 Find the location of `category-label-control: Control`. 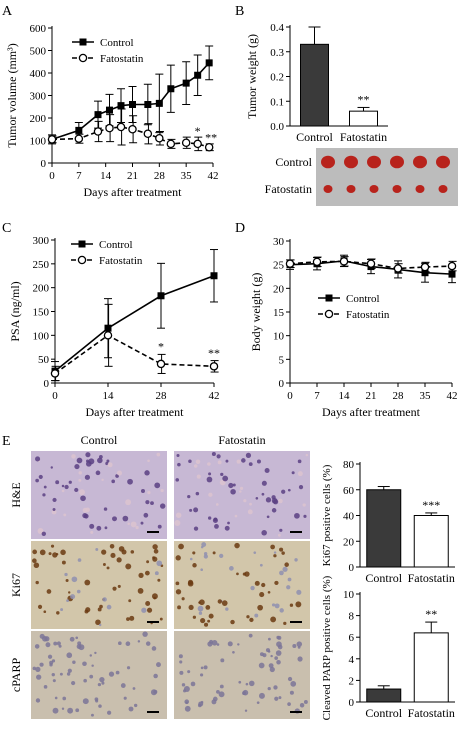

category-label-control: Control is located at coordinates (383, 578).